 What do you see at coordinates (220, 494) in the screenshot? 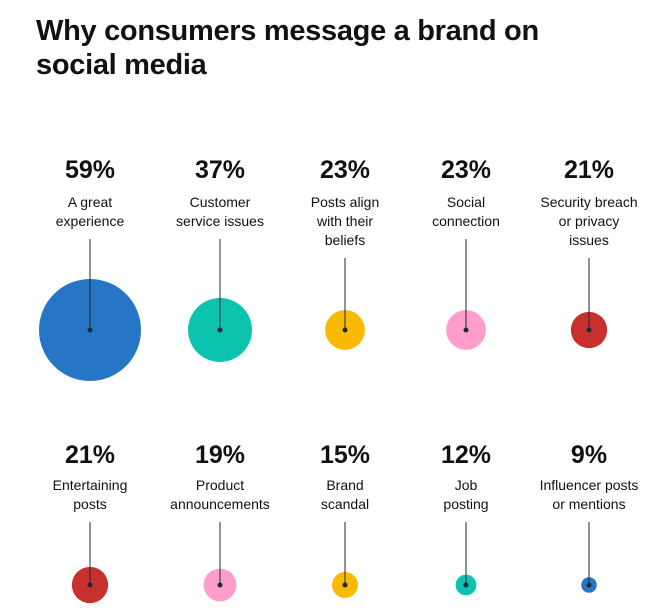
I see `category-label: Product announcements` at bounding box center [220, 494].